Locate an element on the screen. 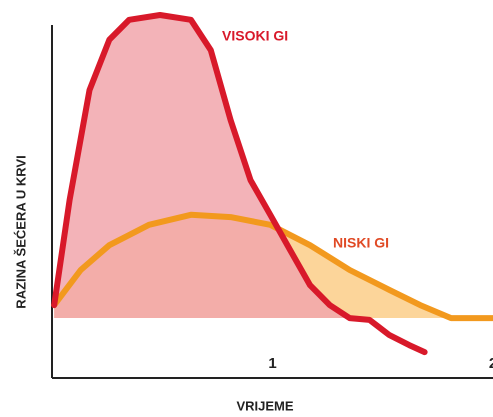  series-label: NISKI GI is located at coordinates (361, 243).